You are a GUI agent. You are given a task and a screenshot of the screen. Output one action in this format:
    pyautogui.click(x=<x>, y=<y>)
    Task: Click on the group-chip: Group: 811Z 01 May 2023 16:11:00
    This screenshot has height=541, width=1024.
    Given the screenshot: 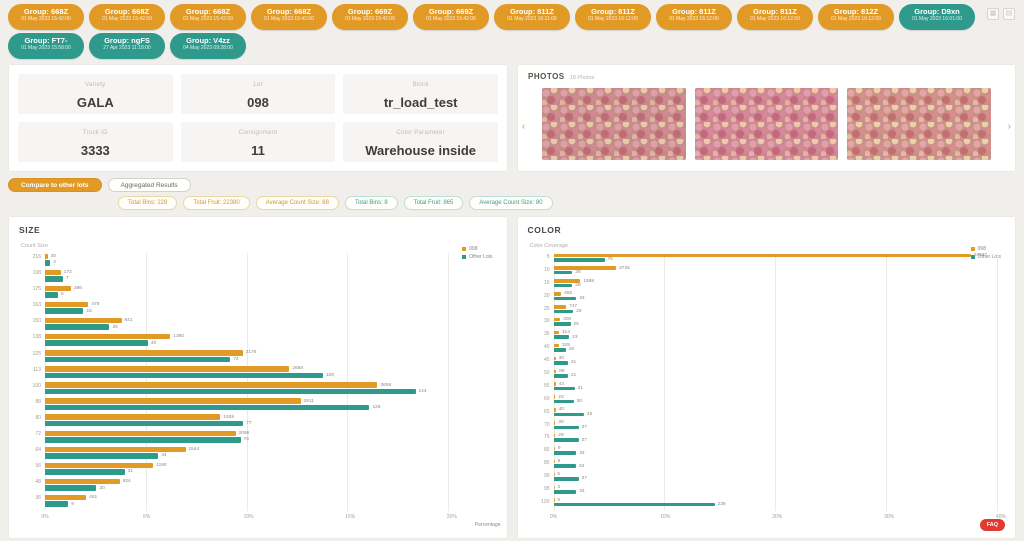 What is the action you would take?
    pyautogui.click(x=532, y=17)
    